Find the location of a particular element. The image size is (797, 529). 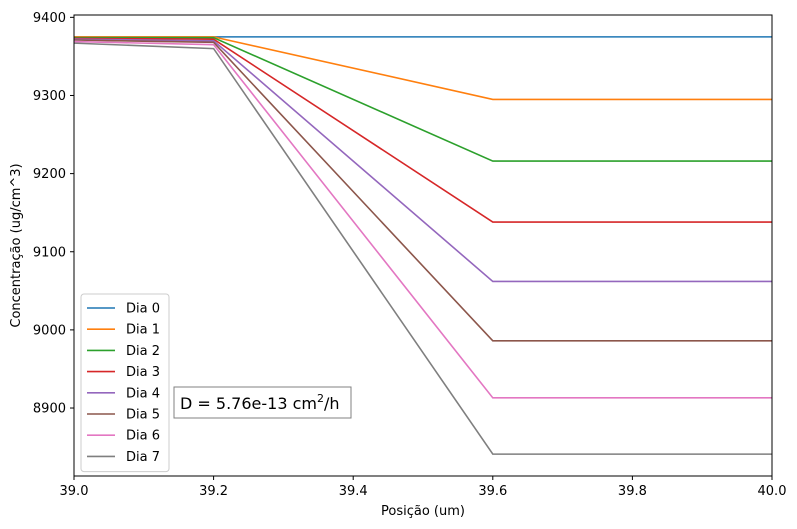

legend-label: Dia 6 is located at coordinates (143, 436).